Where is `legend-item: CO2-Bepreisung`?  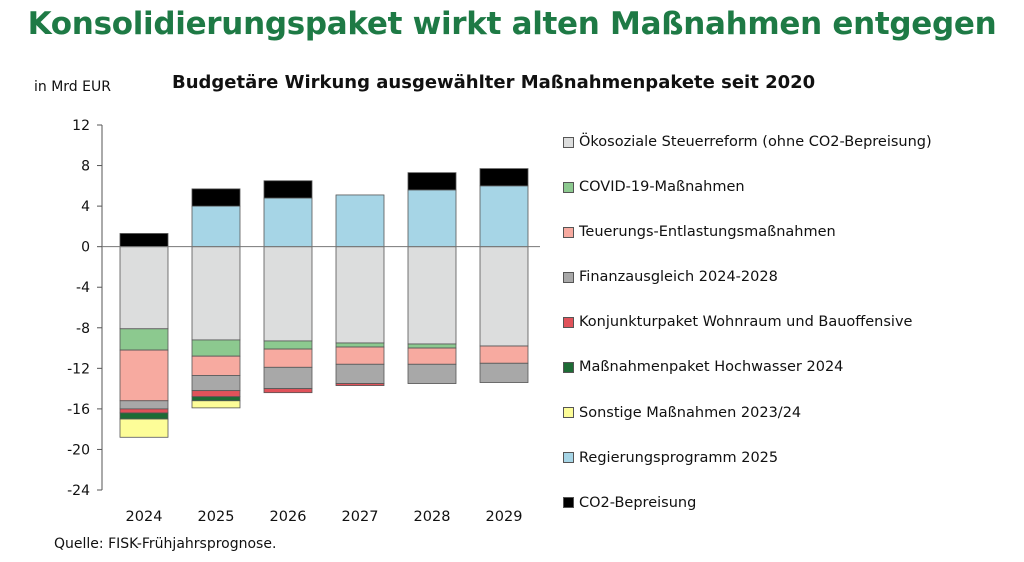
legend-item: CO2-Bepreisung is located at coordinates (747, 503).